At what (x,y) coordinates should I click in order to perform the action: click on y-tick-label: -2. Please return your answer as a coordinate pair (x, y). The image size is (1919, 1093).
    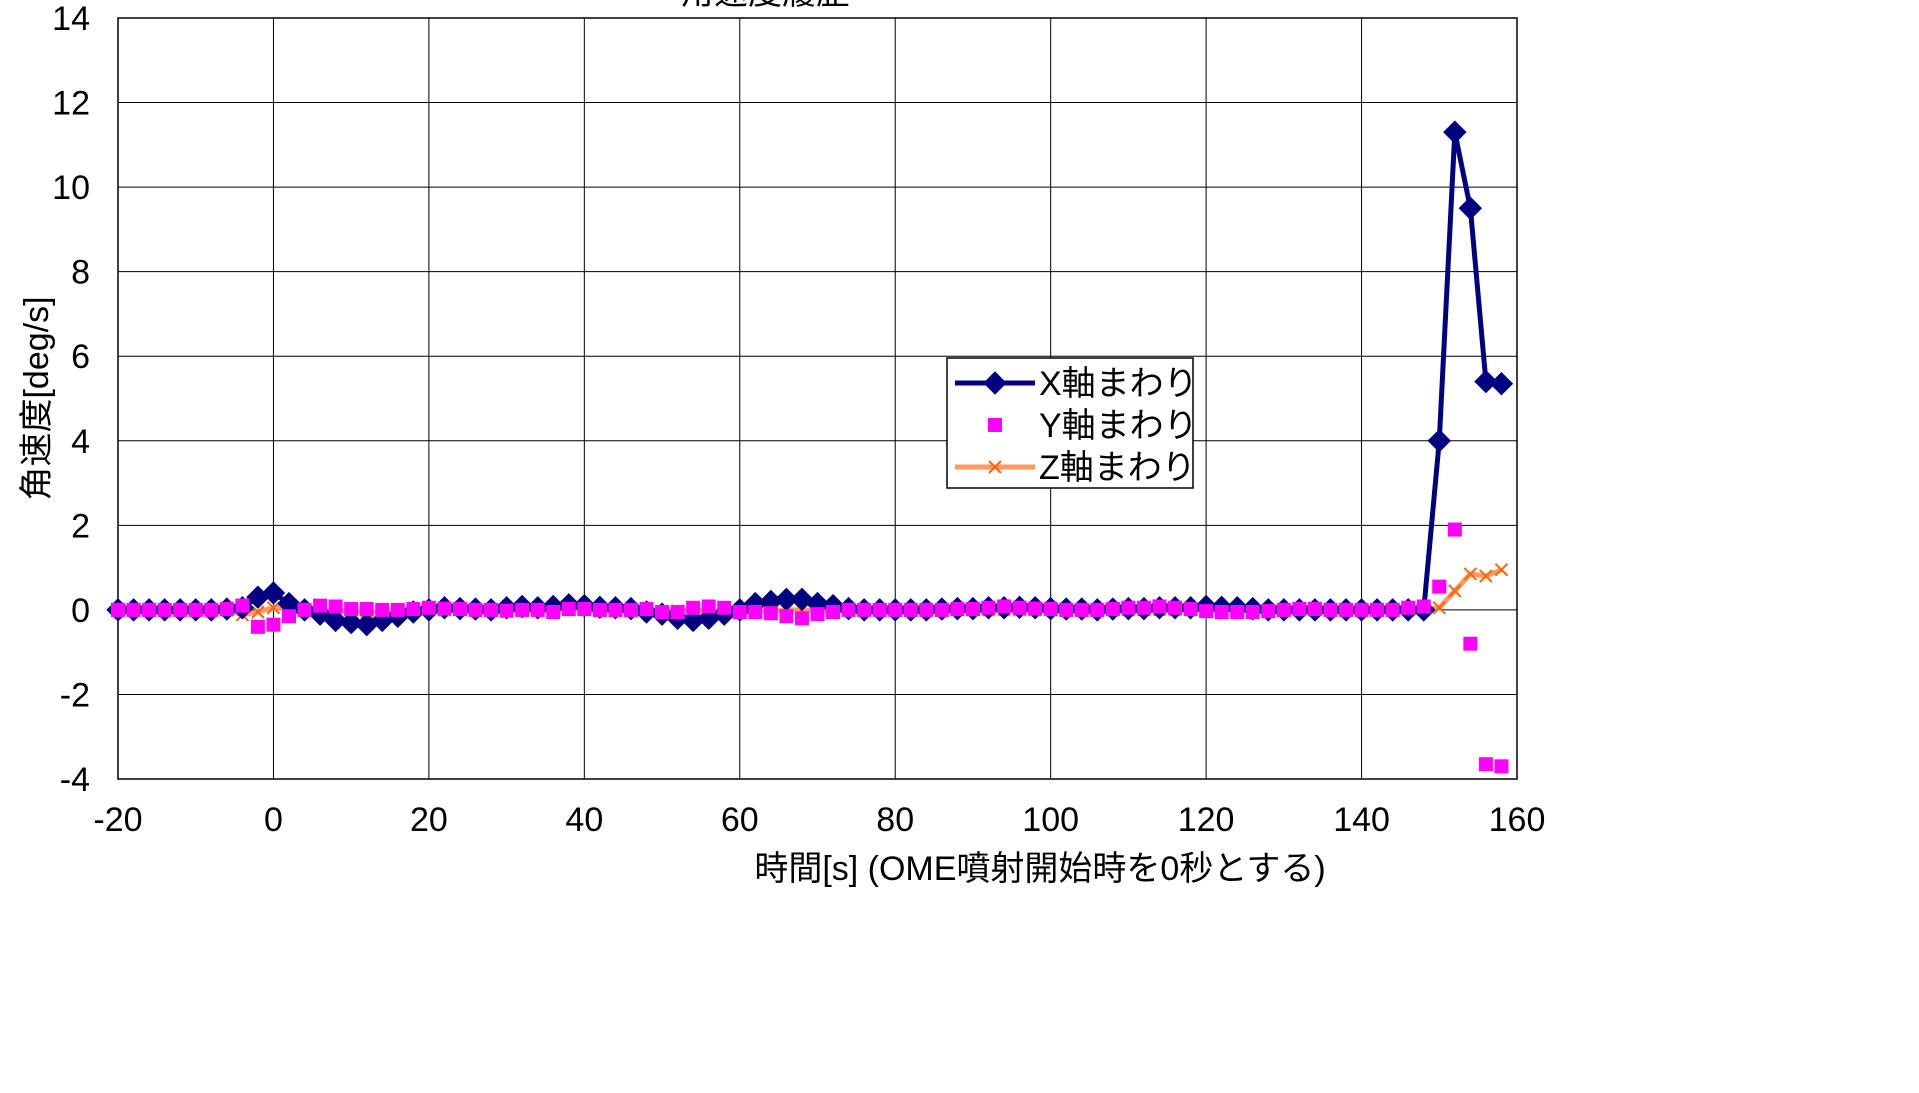
    Looking at the image, I should click on (75, 695).